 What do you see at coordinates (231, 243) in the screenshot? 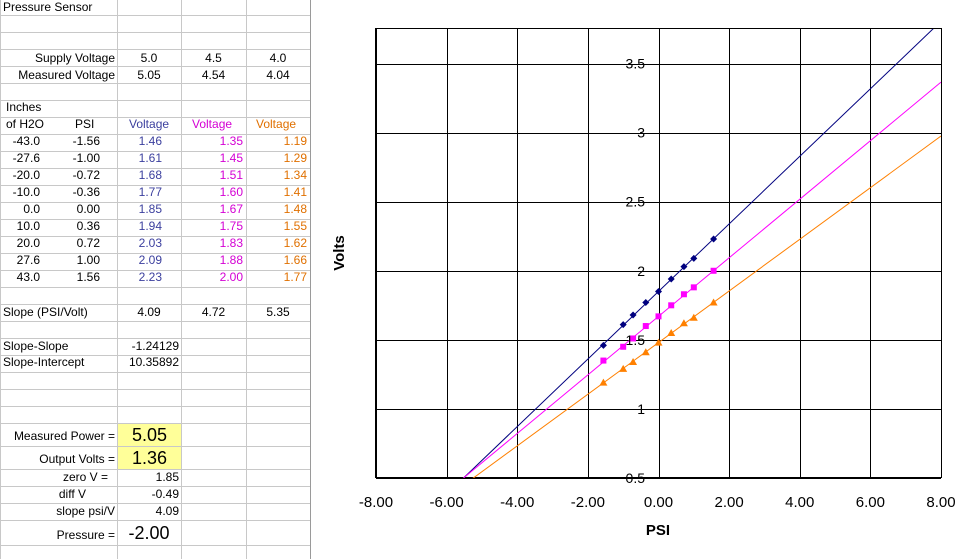
I see `voltage-45v-cell: 1.83` at bounding box center [231, 243].